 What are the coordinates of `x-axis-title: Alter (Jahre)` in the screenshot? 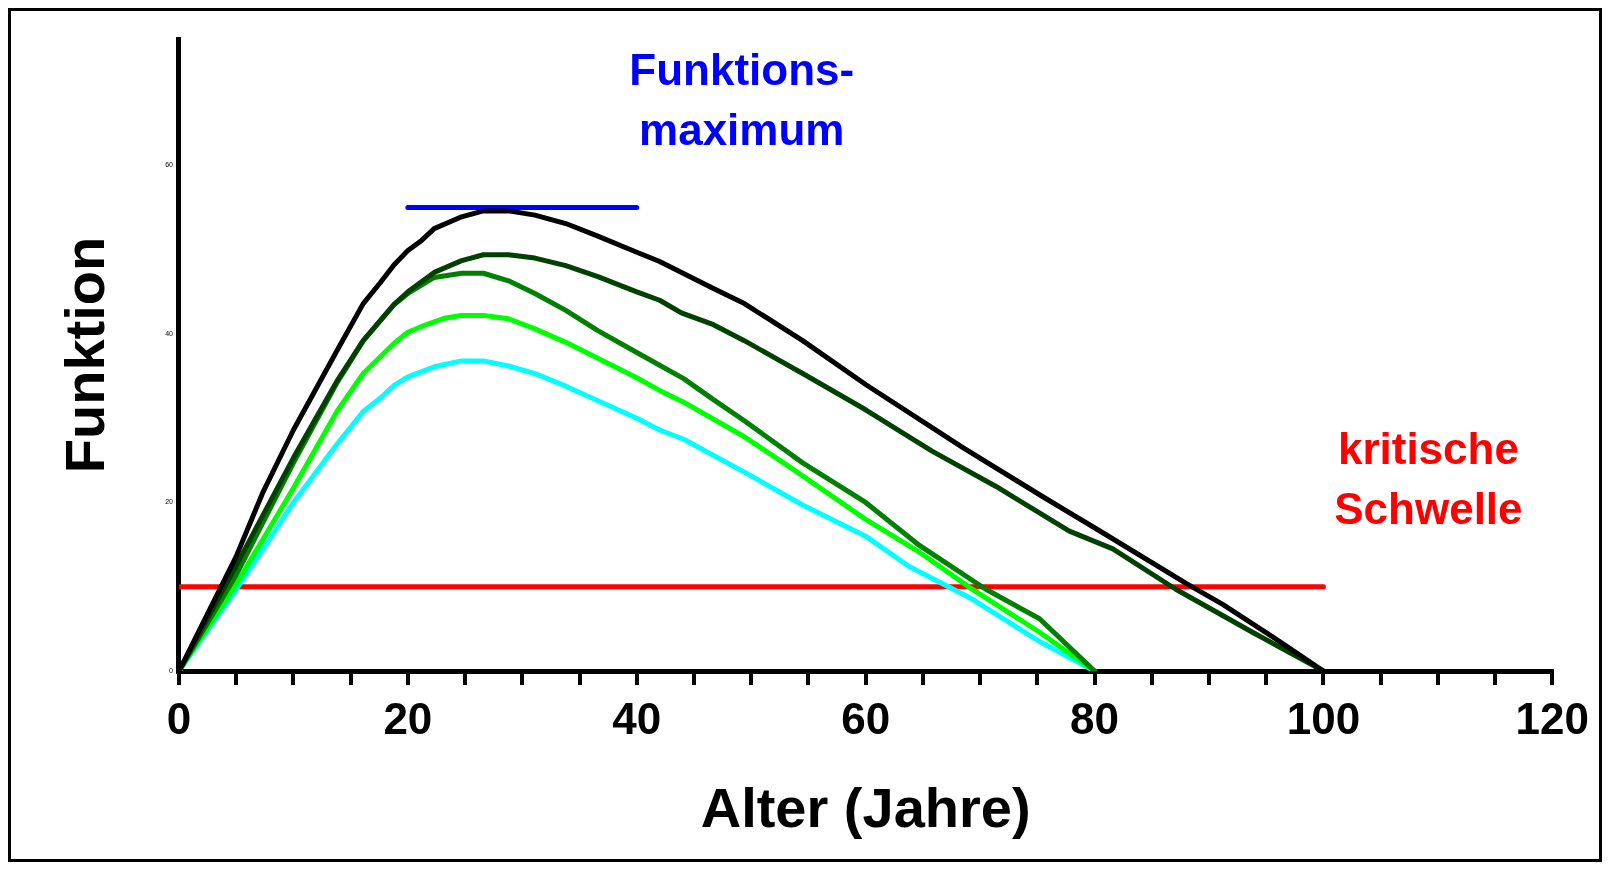 It's located at (865, 807).